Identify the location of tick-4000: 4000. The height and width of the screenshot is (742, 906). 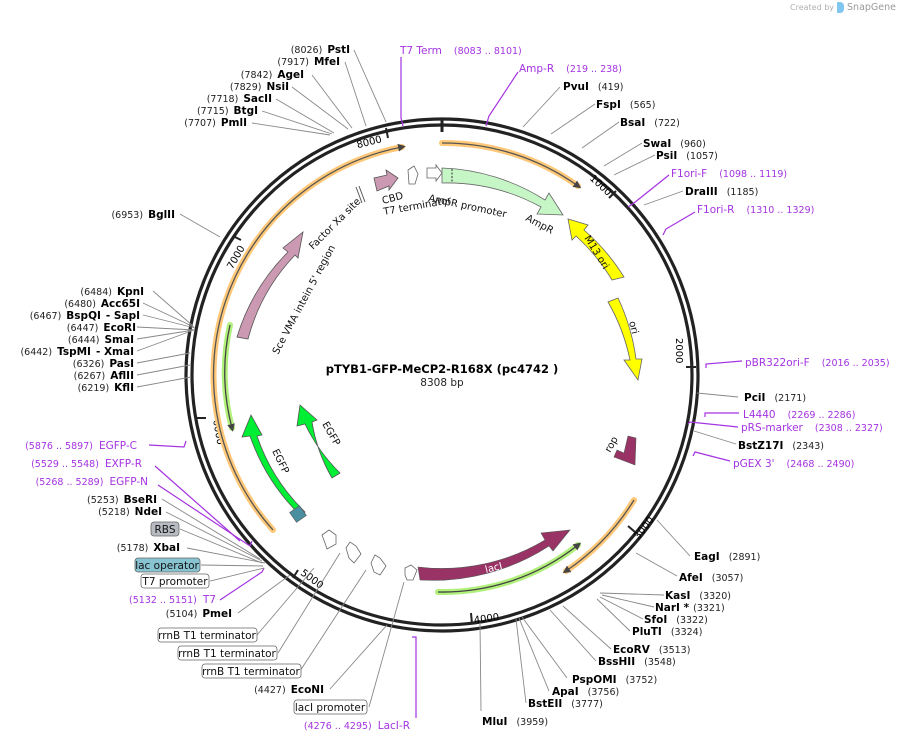
(486, 619).